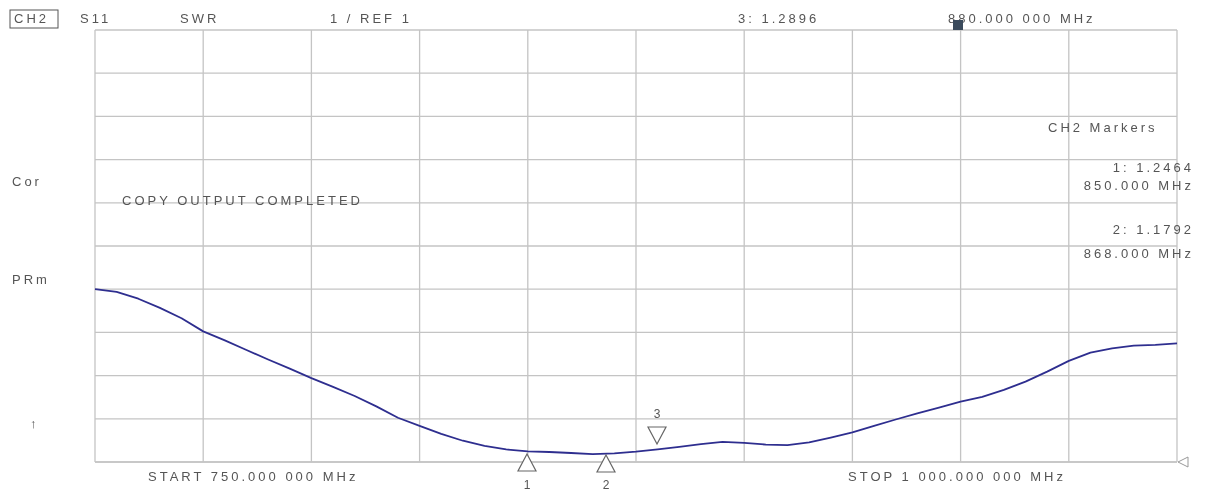  What do you see at coordinates (253, 476) in the screenshot?
I see `text: START 750.000 000 MHz` at bounding box center [253, 476].